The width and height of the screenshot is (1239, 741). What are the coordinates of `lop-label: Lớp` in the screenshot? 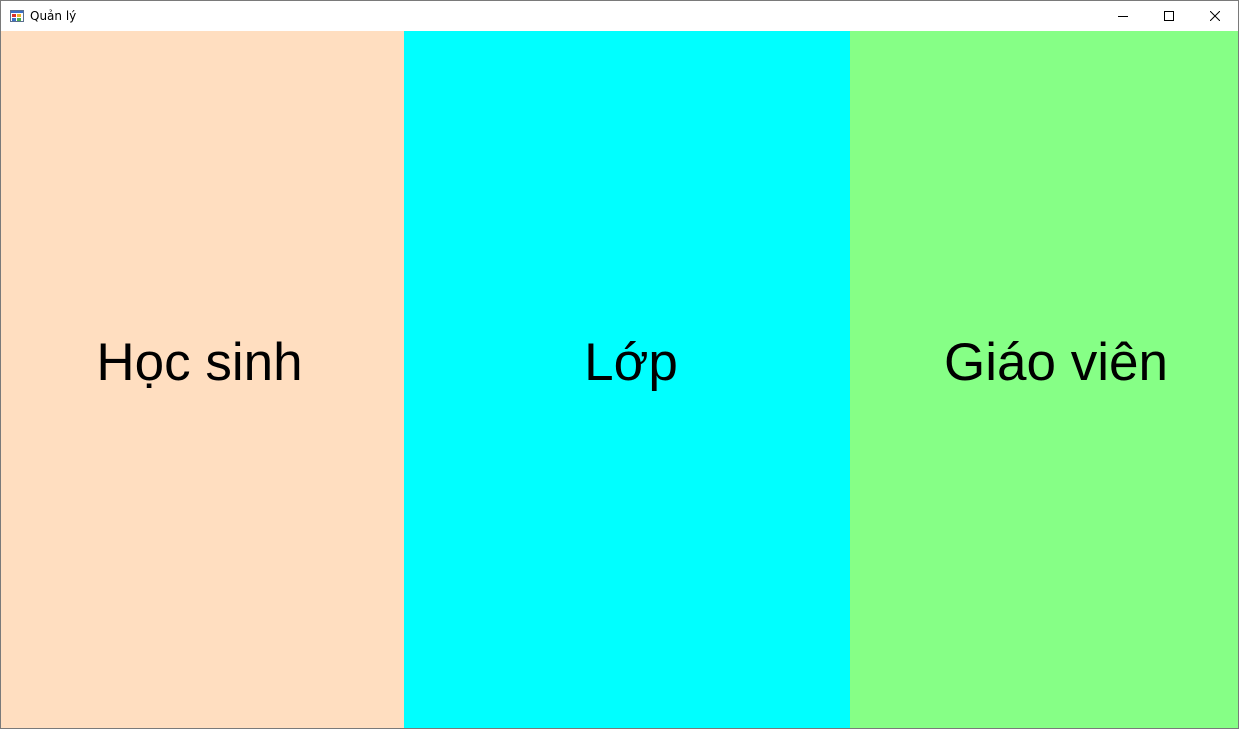 It's located at (631, 362).